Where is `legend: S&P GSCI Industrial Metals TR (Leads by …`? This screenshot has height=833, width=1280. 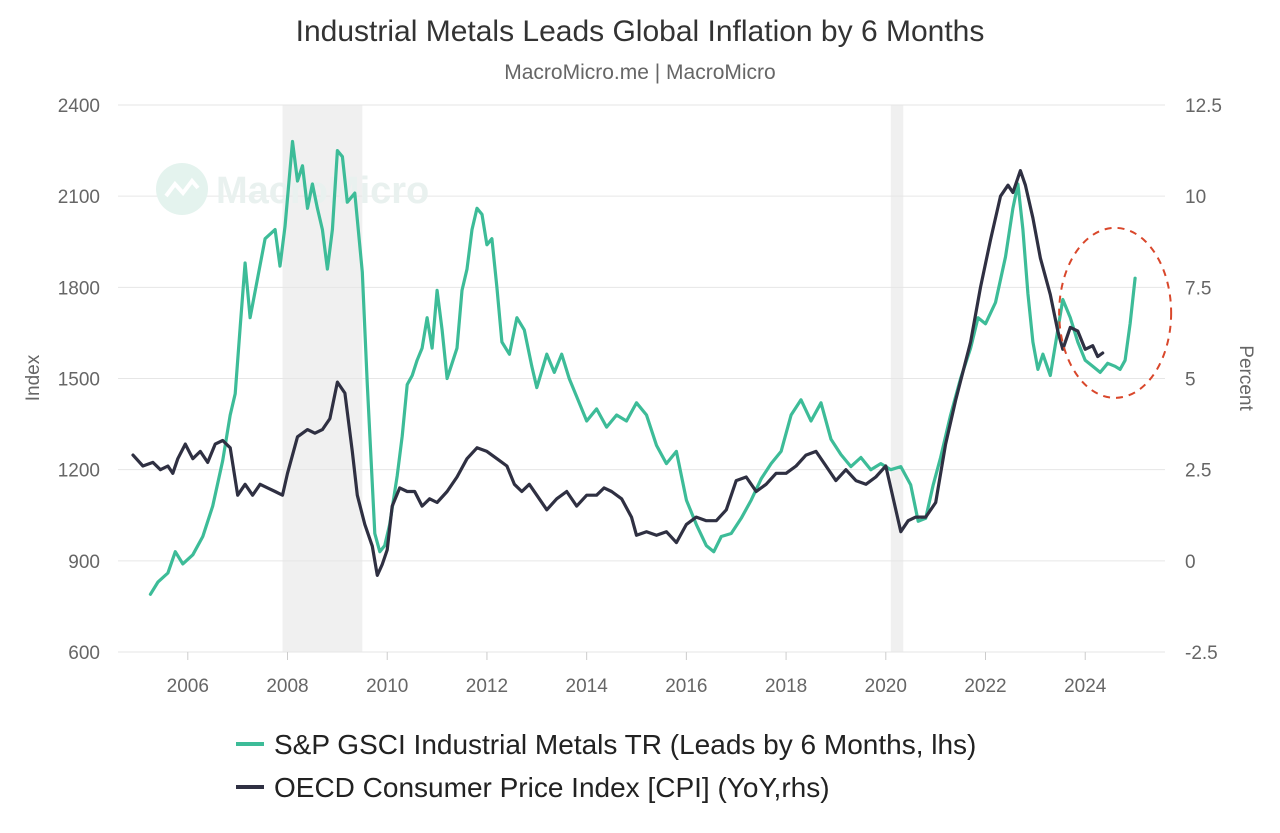 legend: S&P GSCI Industrial Metals TR (Leads by … is located at coordinates (606, 766).